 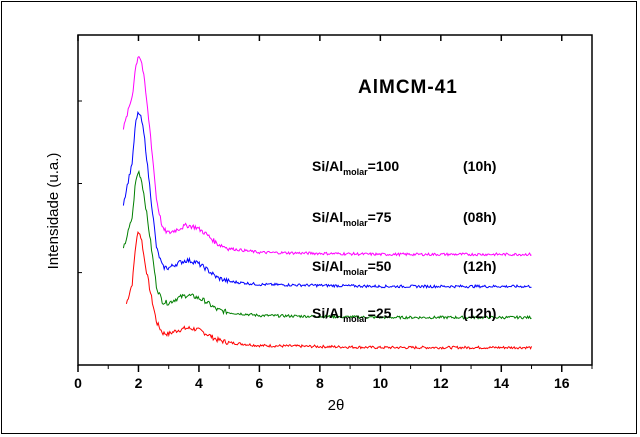 I want to click on y-axis-label: Intensidade (u.a.), so click(x=53, y=211).